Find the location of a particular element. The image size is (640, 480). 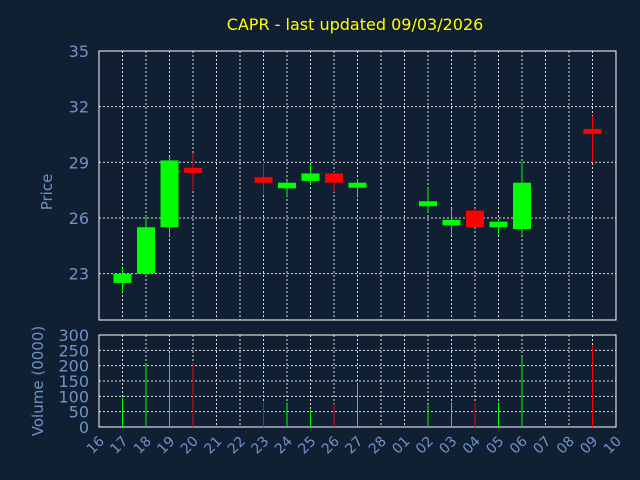

x-tick-label: 25 is located at coordinates (307, 446).